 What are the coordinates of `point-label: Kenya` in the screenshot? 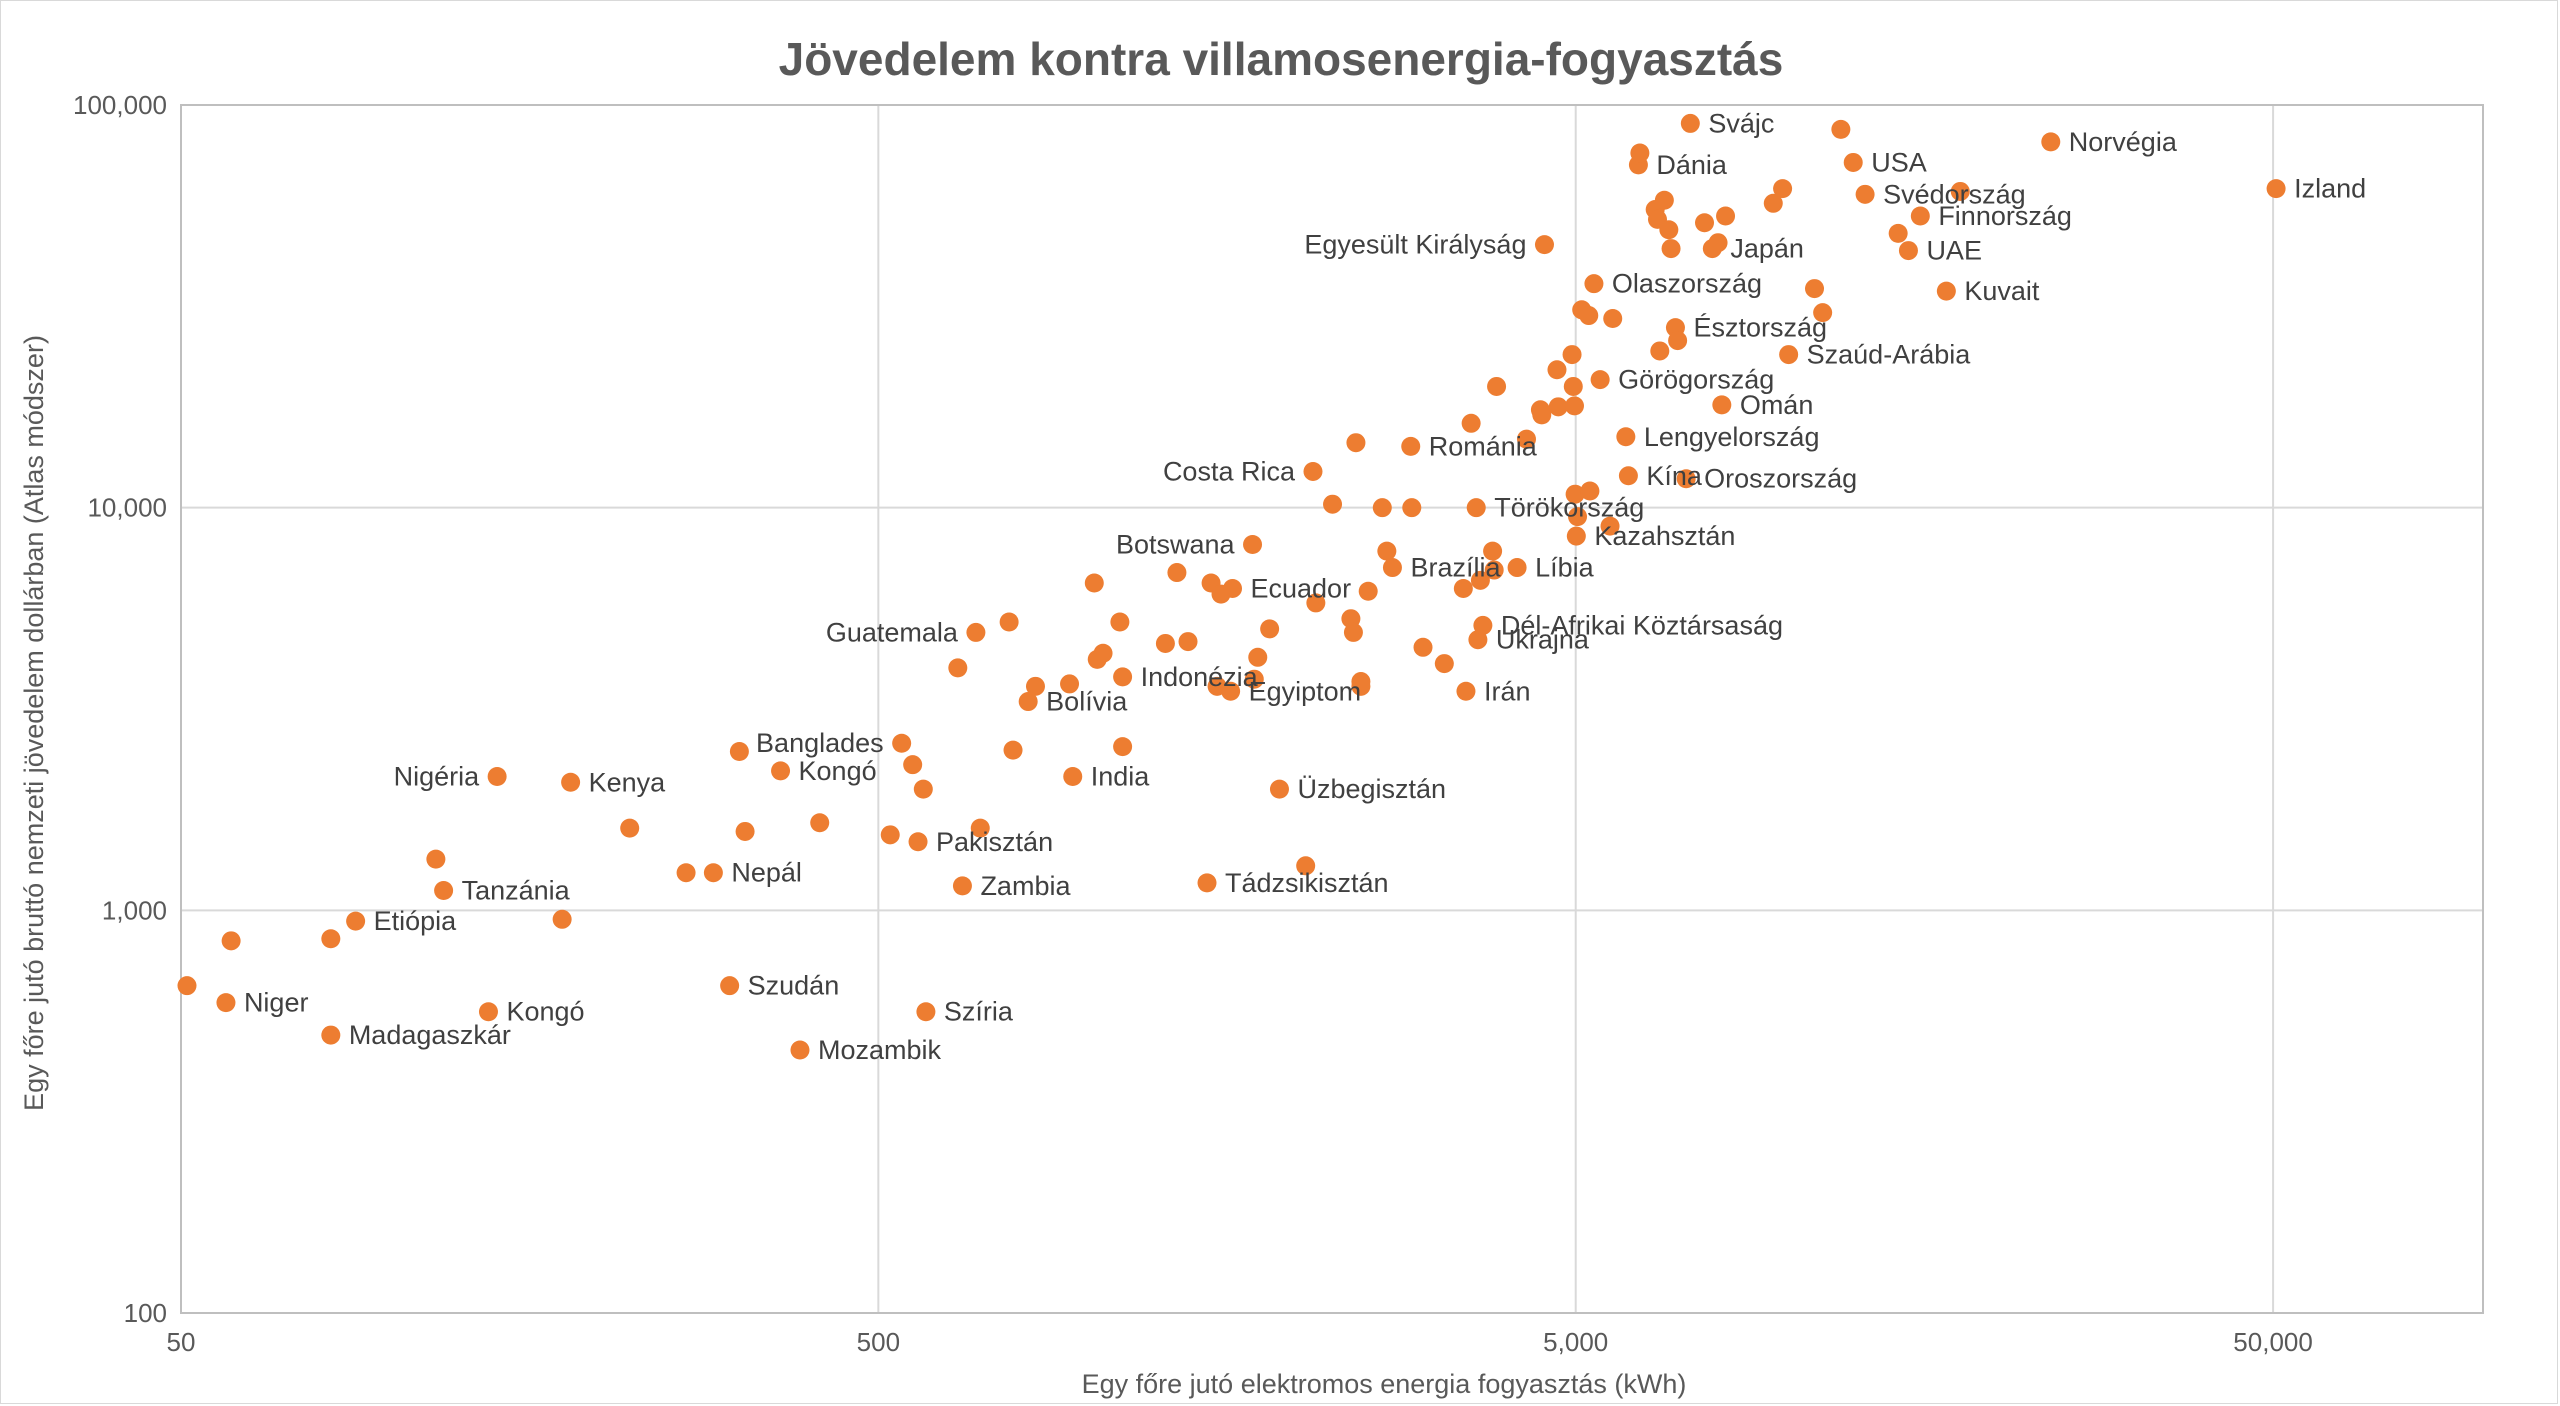 It's located at (628, 782).